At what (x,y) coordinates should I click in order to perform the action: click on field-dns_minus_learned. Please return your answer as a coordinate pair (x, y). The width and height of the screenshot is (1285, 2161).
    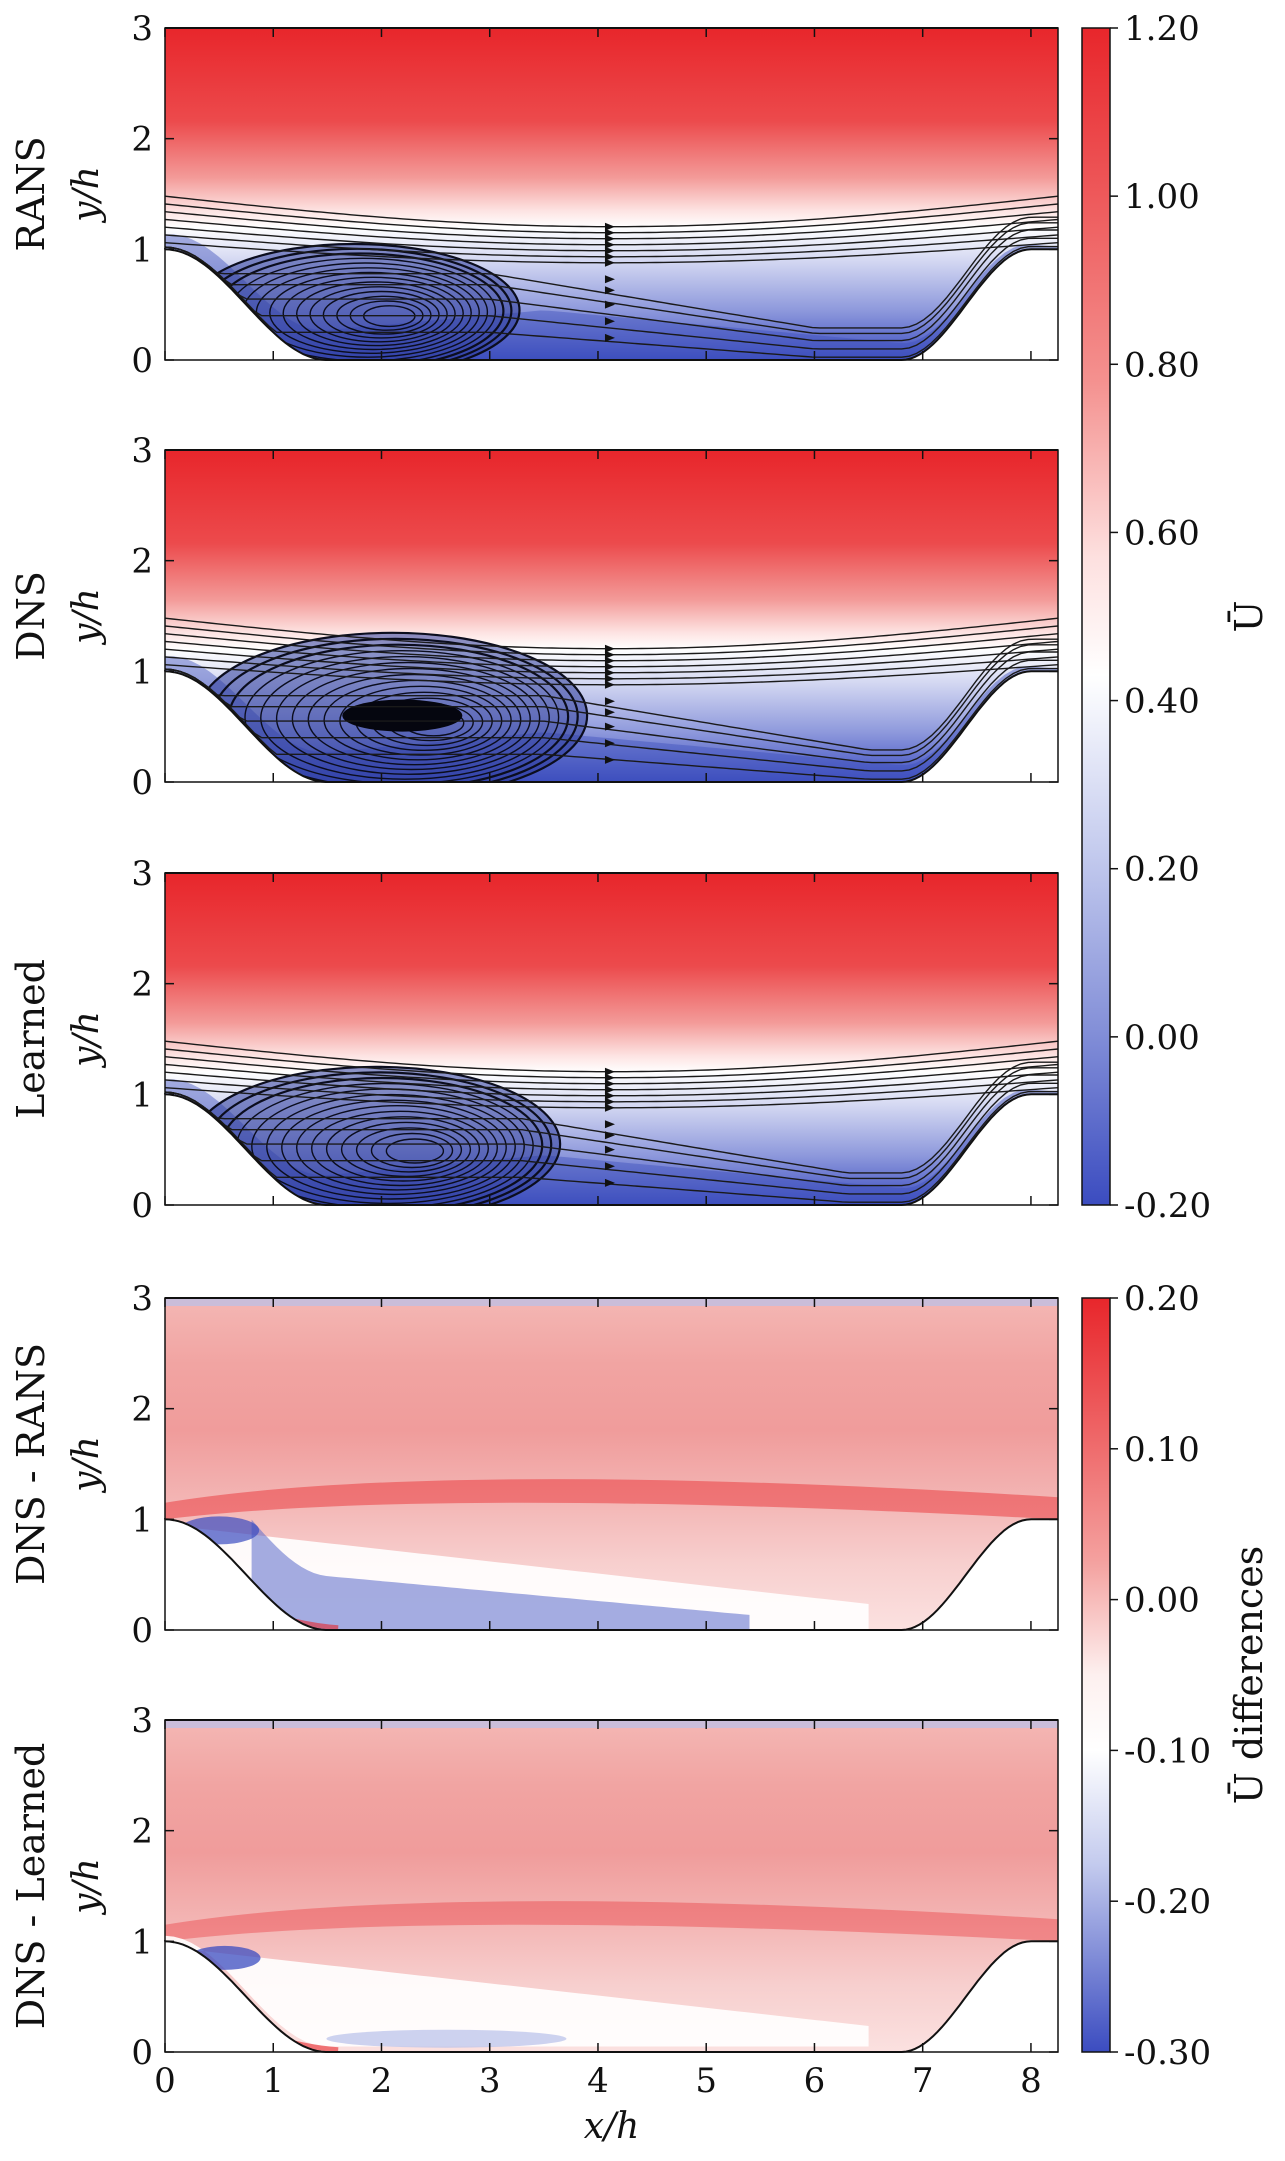
    Looking at the image, I should click on (611, 1886).